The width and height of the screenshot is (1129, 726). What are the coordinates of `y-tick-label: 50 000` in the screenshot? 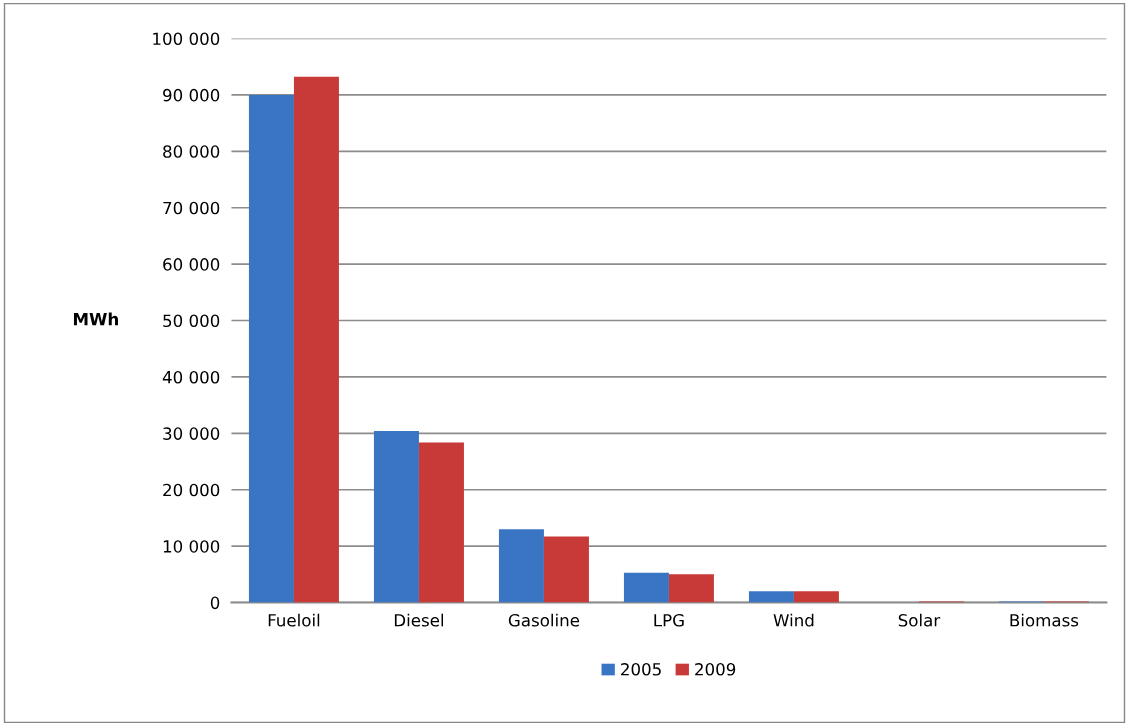 It's located at (191, 321).